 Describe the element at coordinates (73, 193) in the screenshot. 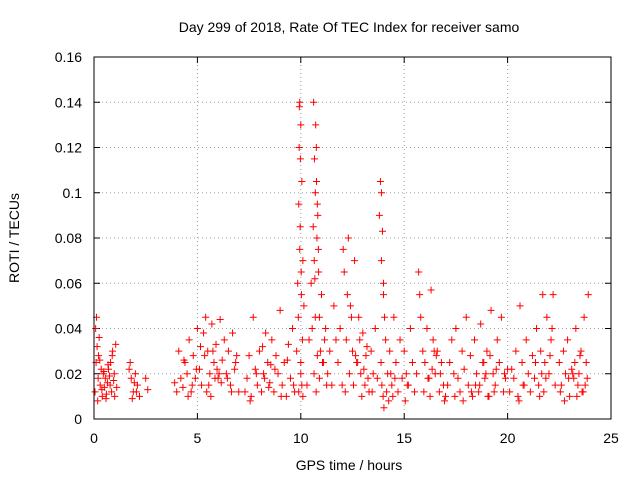

I see `y-tick-label: 0.1` at that location.